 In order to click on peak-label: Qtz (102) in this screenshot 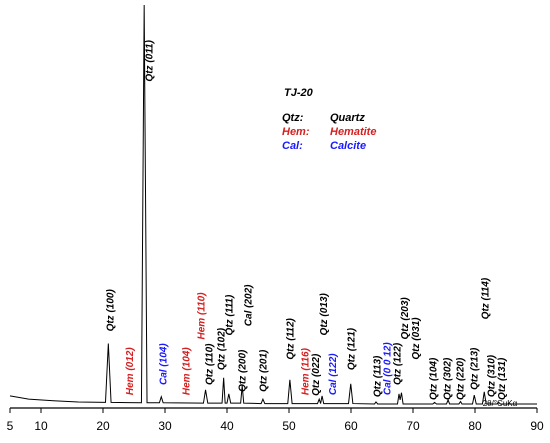, I will do `click(221, 348)`.